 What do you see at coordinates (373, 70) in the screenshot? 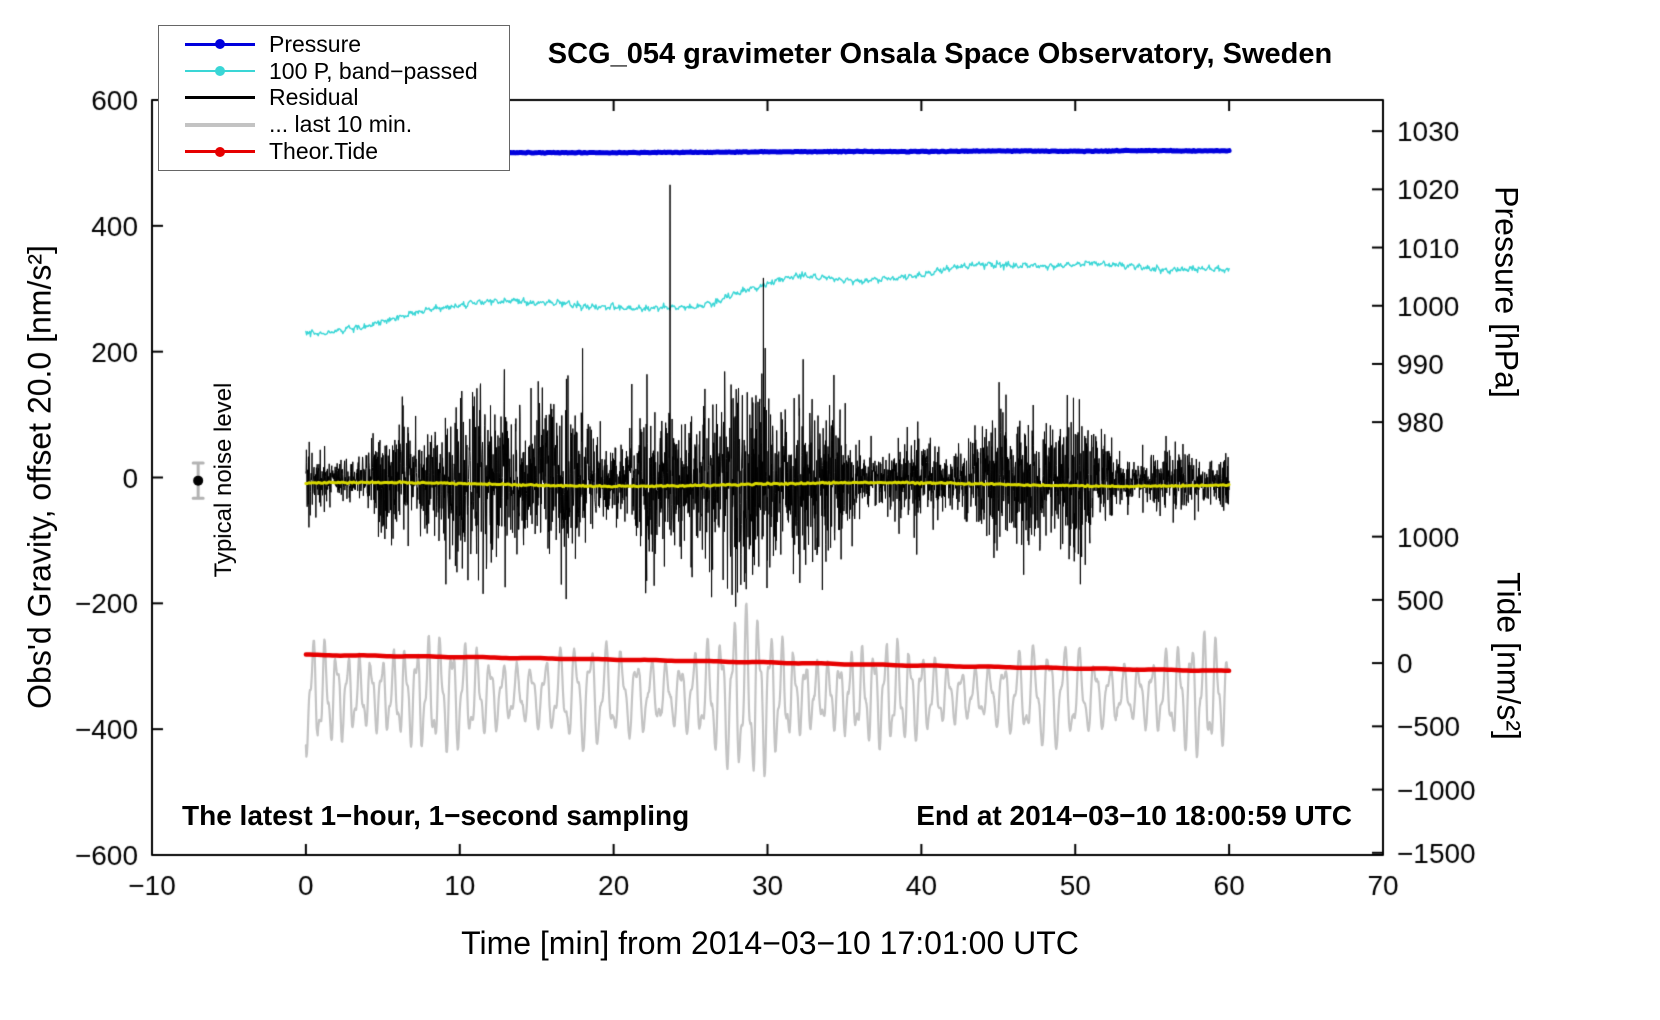
I see `legend-label-band-passed: 100 P, band−passed` at bounding box center [373, 70].